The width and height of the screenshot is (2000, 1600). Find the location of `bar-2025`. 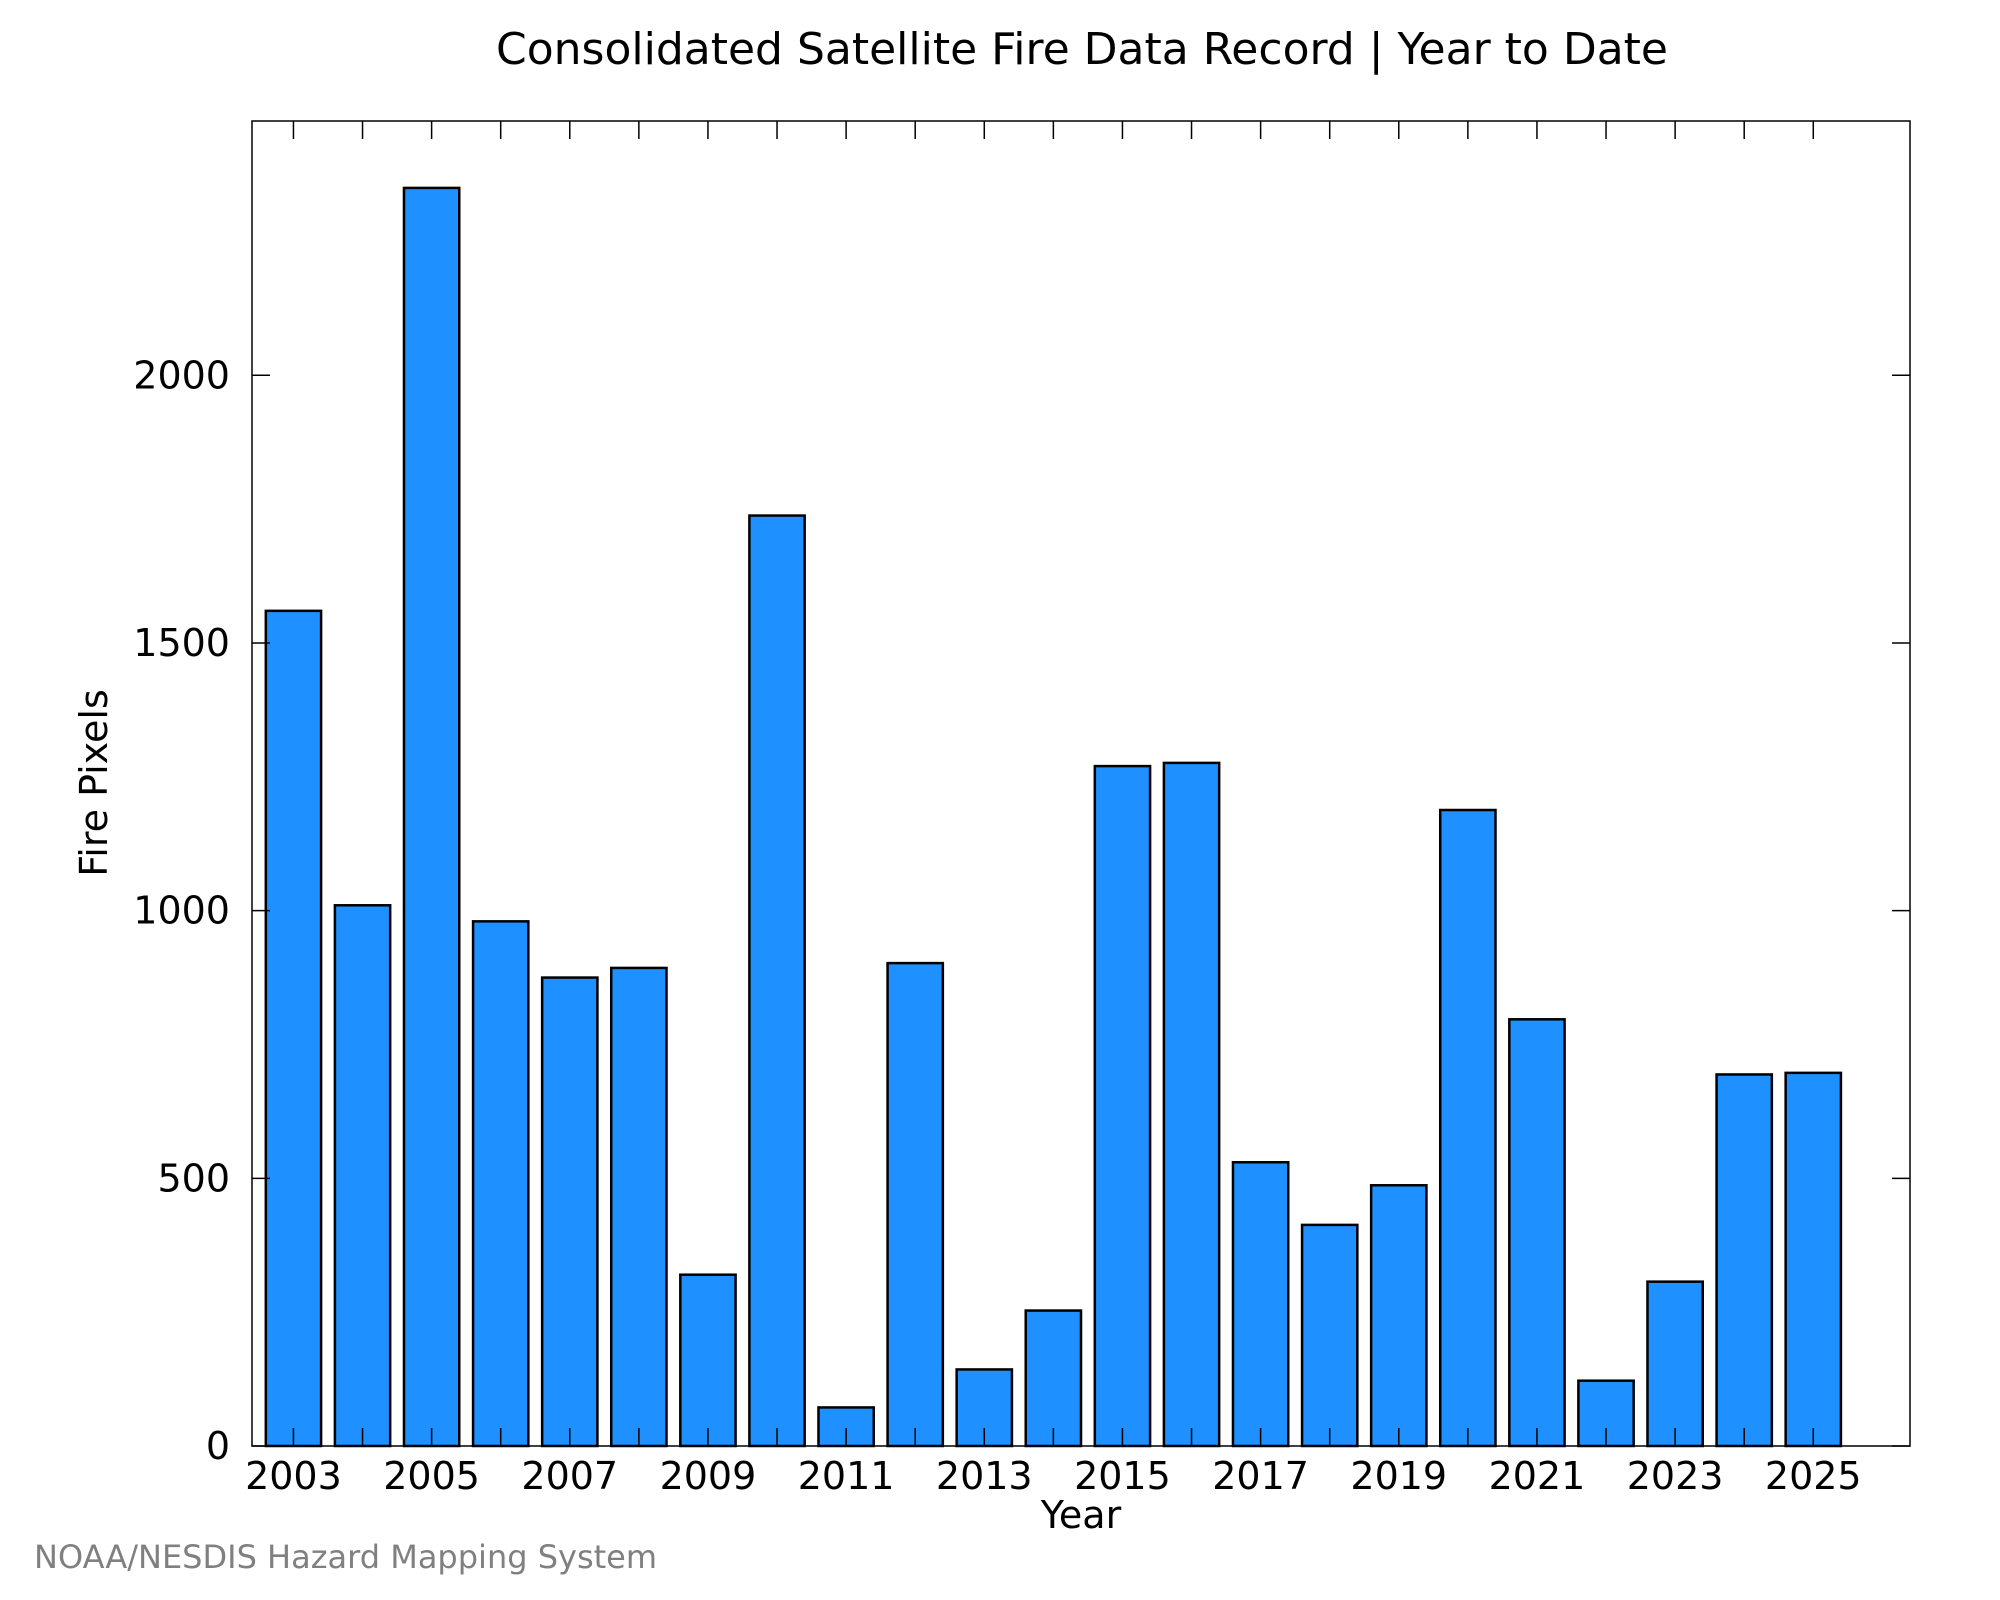

bar-2025 is located at coordinates (1813, 1259).